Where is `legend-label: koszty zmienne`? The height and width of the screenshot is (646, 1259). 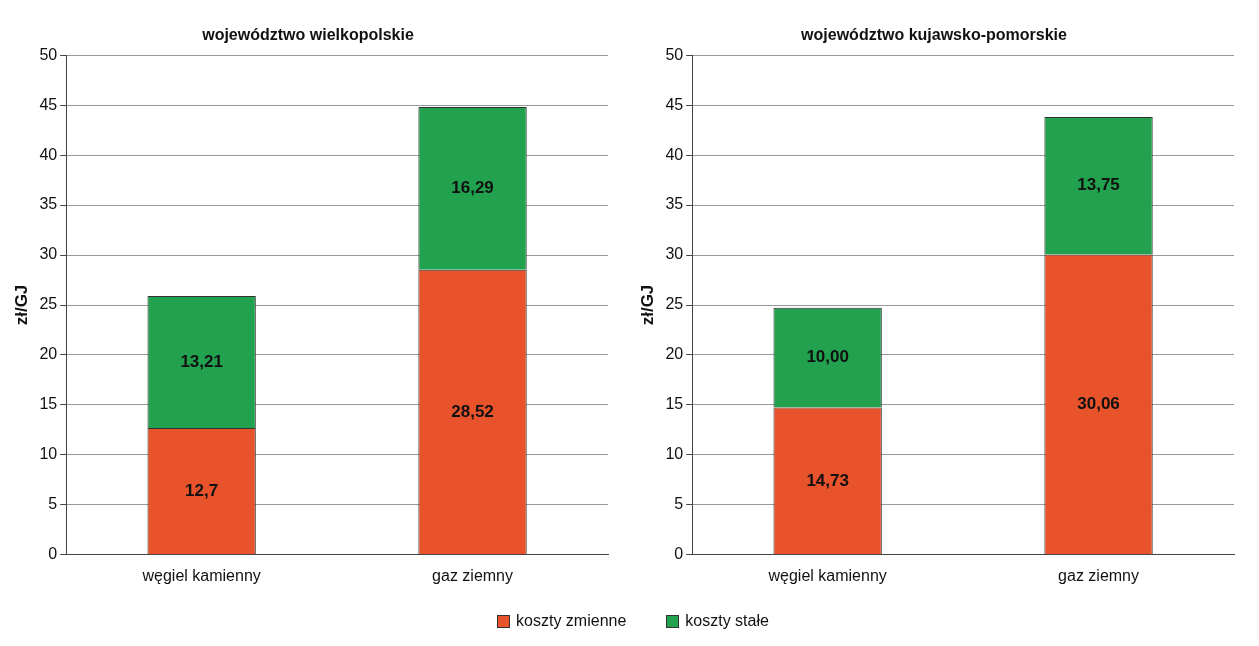
legend-label: koszty zmienne is located at coordinates (571, 621).